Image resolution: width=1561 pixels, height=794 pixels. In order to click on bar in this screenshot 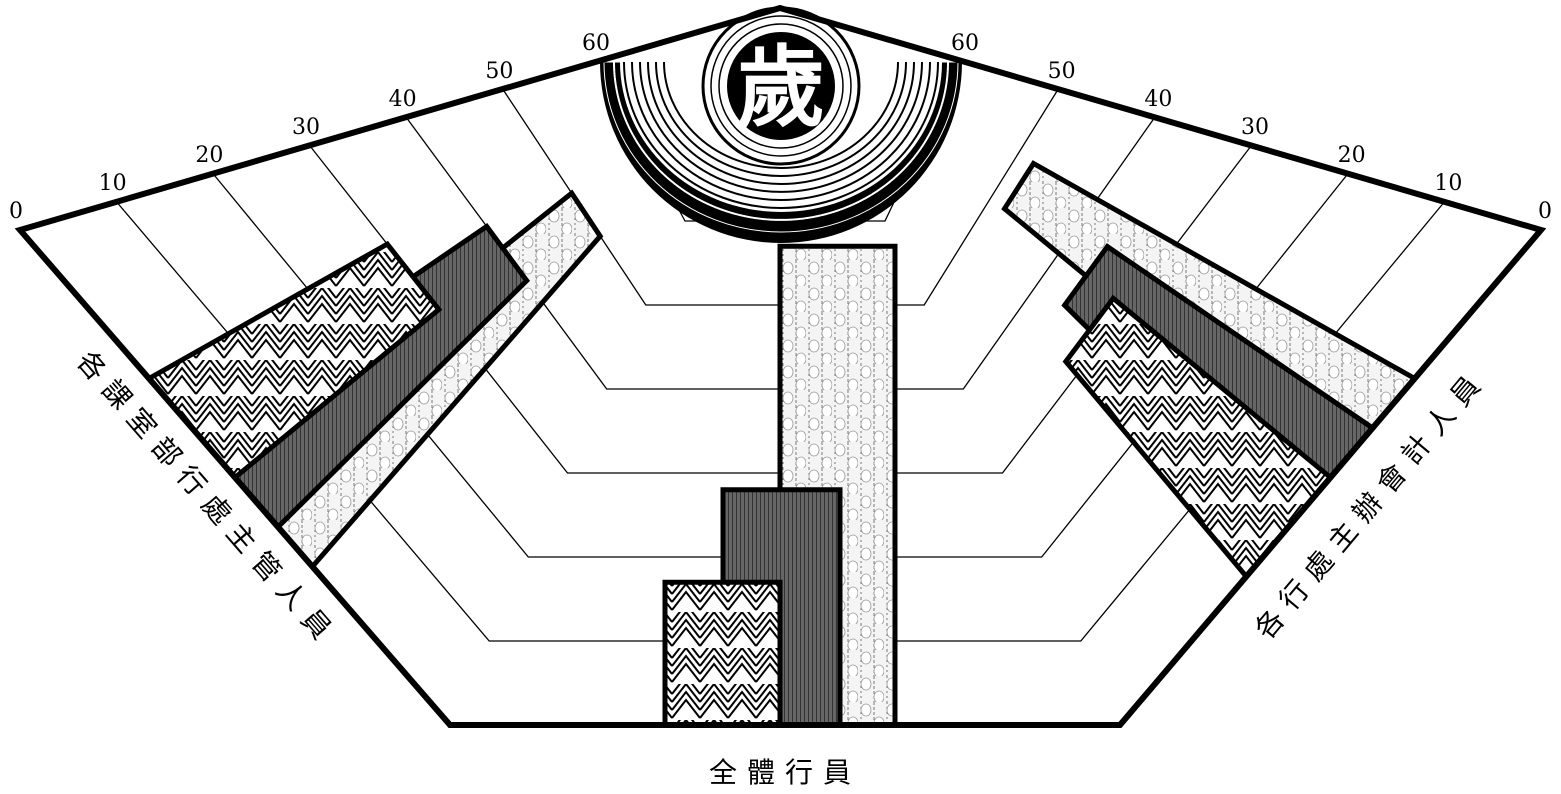, I will do `click(722, 653)`.